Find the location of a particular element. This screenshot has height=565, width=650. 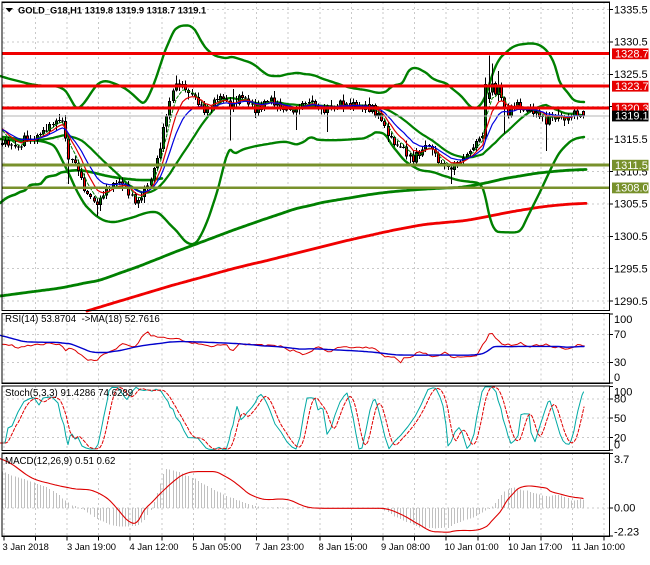

svg-text: 7 Jan 23:00 is located at coordinates (279, 546).